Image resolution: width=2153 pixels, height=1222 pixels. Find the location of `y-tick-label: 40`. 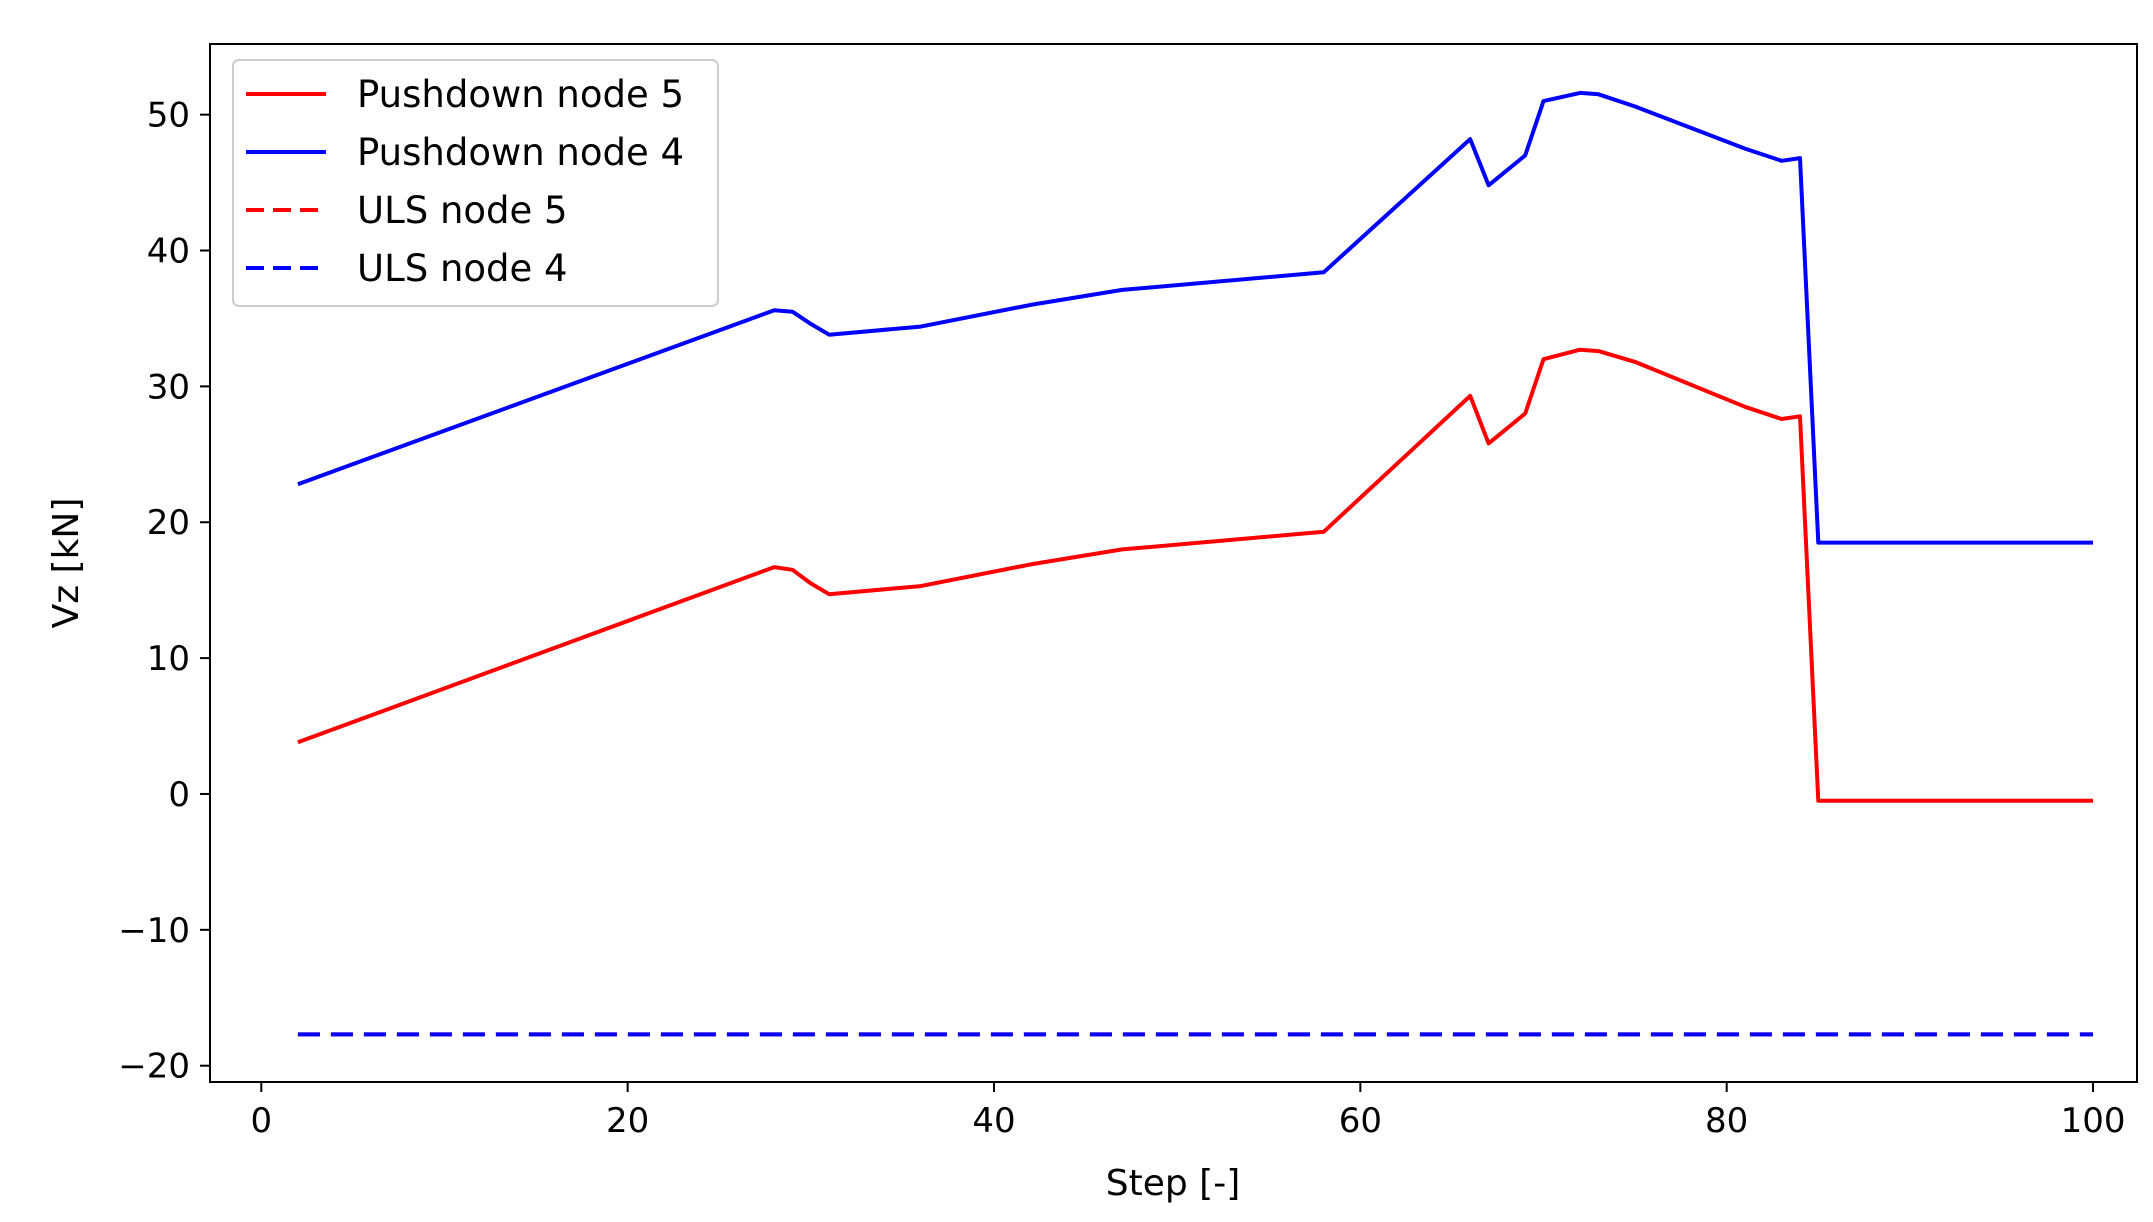

y-tick-label: 40 is located at coordinates (168, 252).